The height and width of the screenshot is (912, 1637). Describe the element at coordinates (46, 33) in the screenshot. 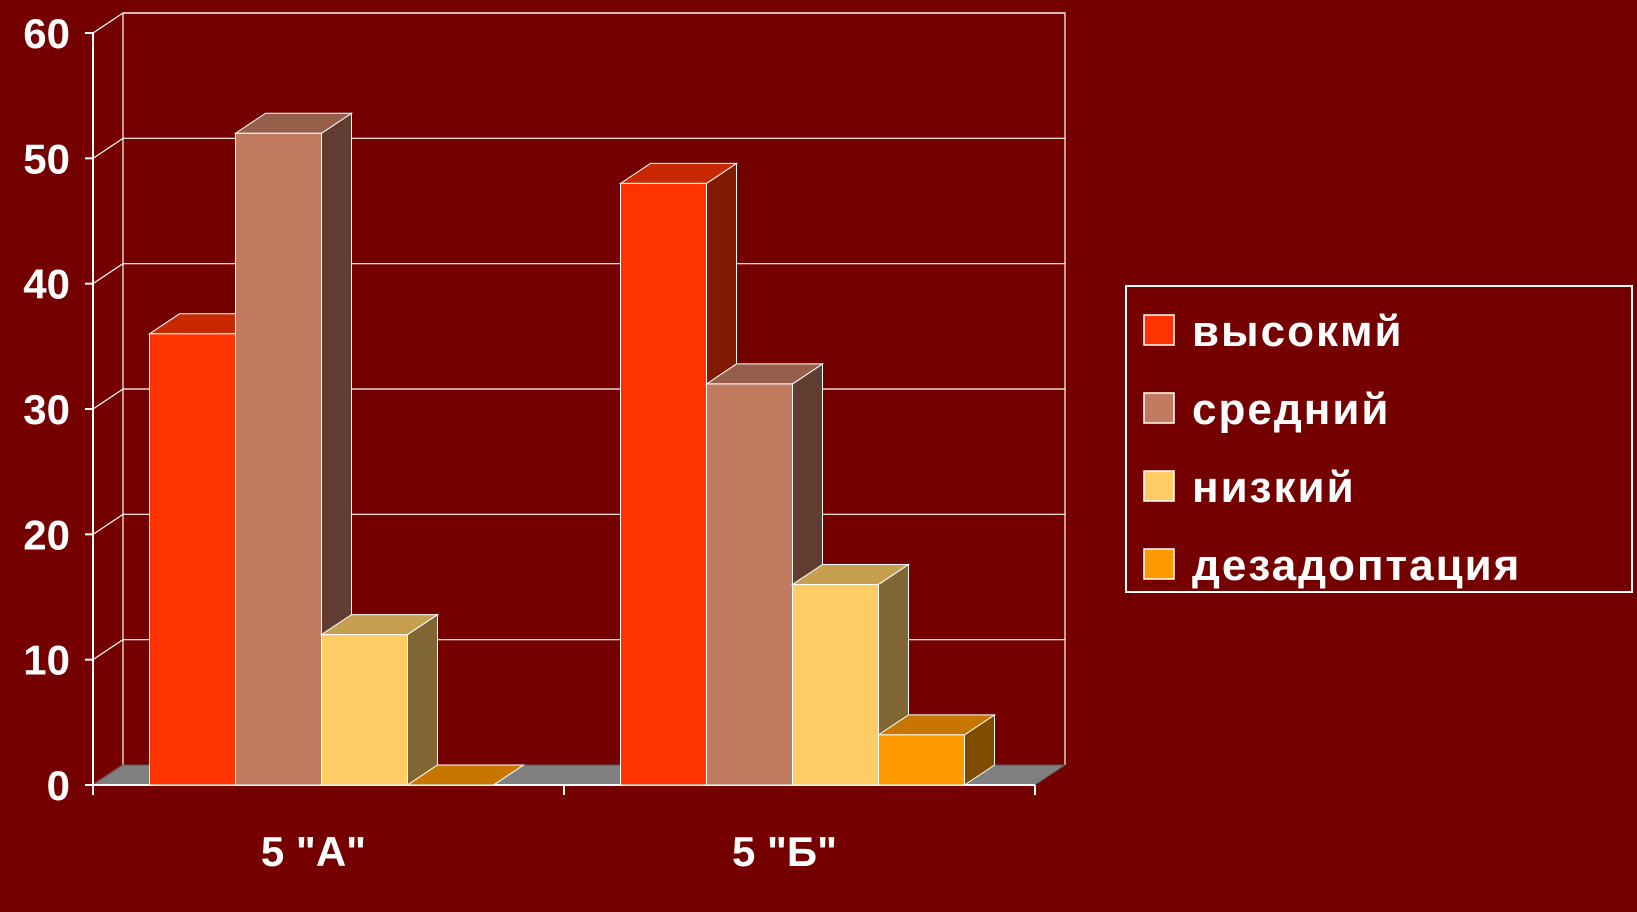

I see `y-tick-label: 60` at that location.